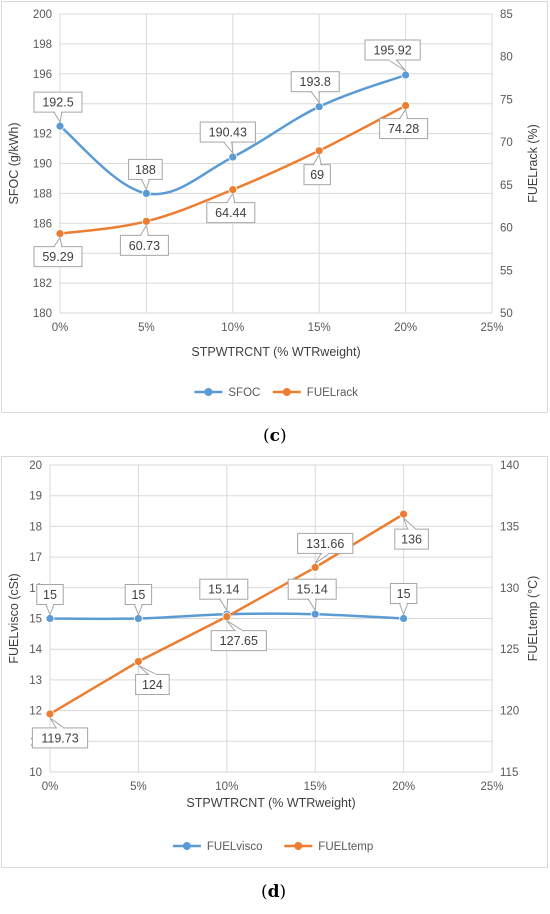  I want to click on data-label-text: 15.14, so click(312, 590).